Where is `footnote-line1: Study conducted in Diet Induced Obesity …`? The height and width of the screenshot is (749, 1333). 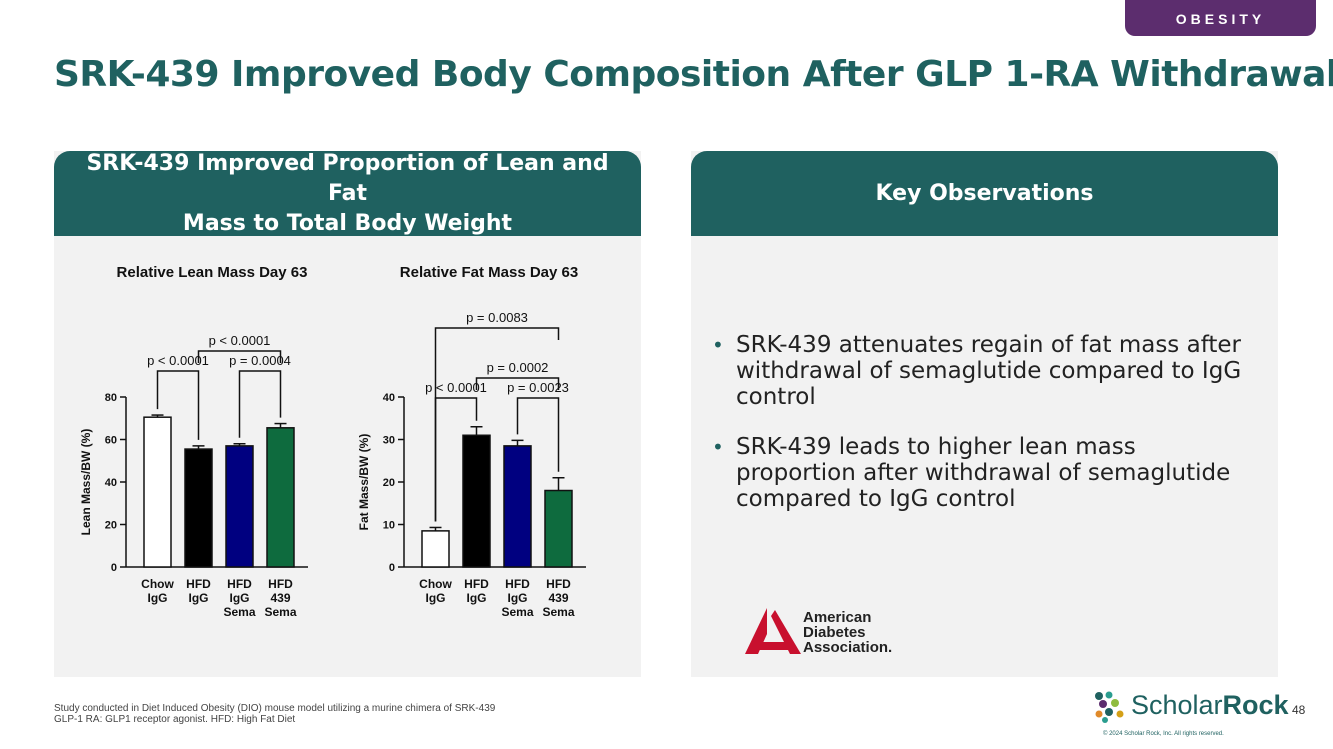 footnote-line1: Study conducted in Diet Induced Obesity … is located at coordinates (275, 708).